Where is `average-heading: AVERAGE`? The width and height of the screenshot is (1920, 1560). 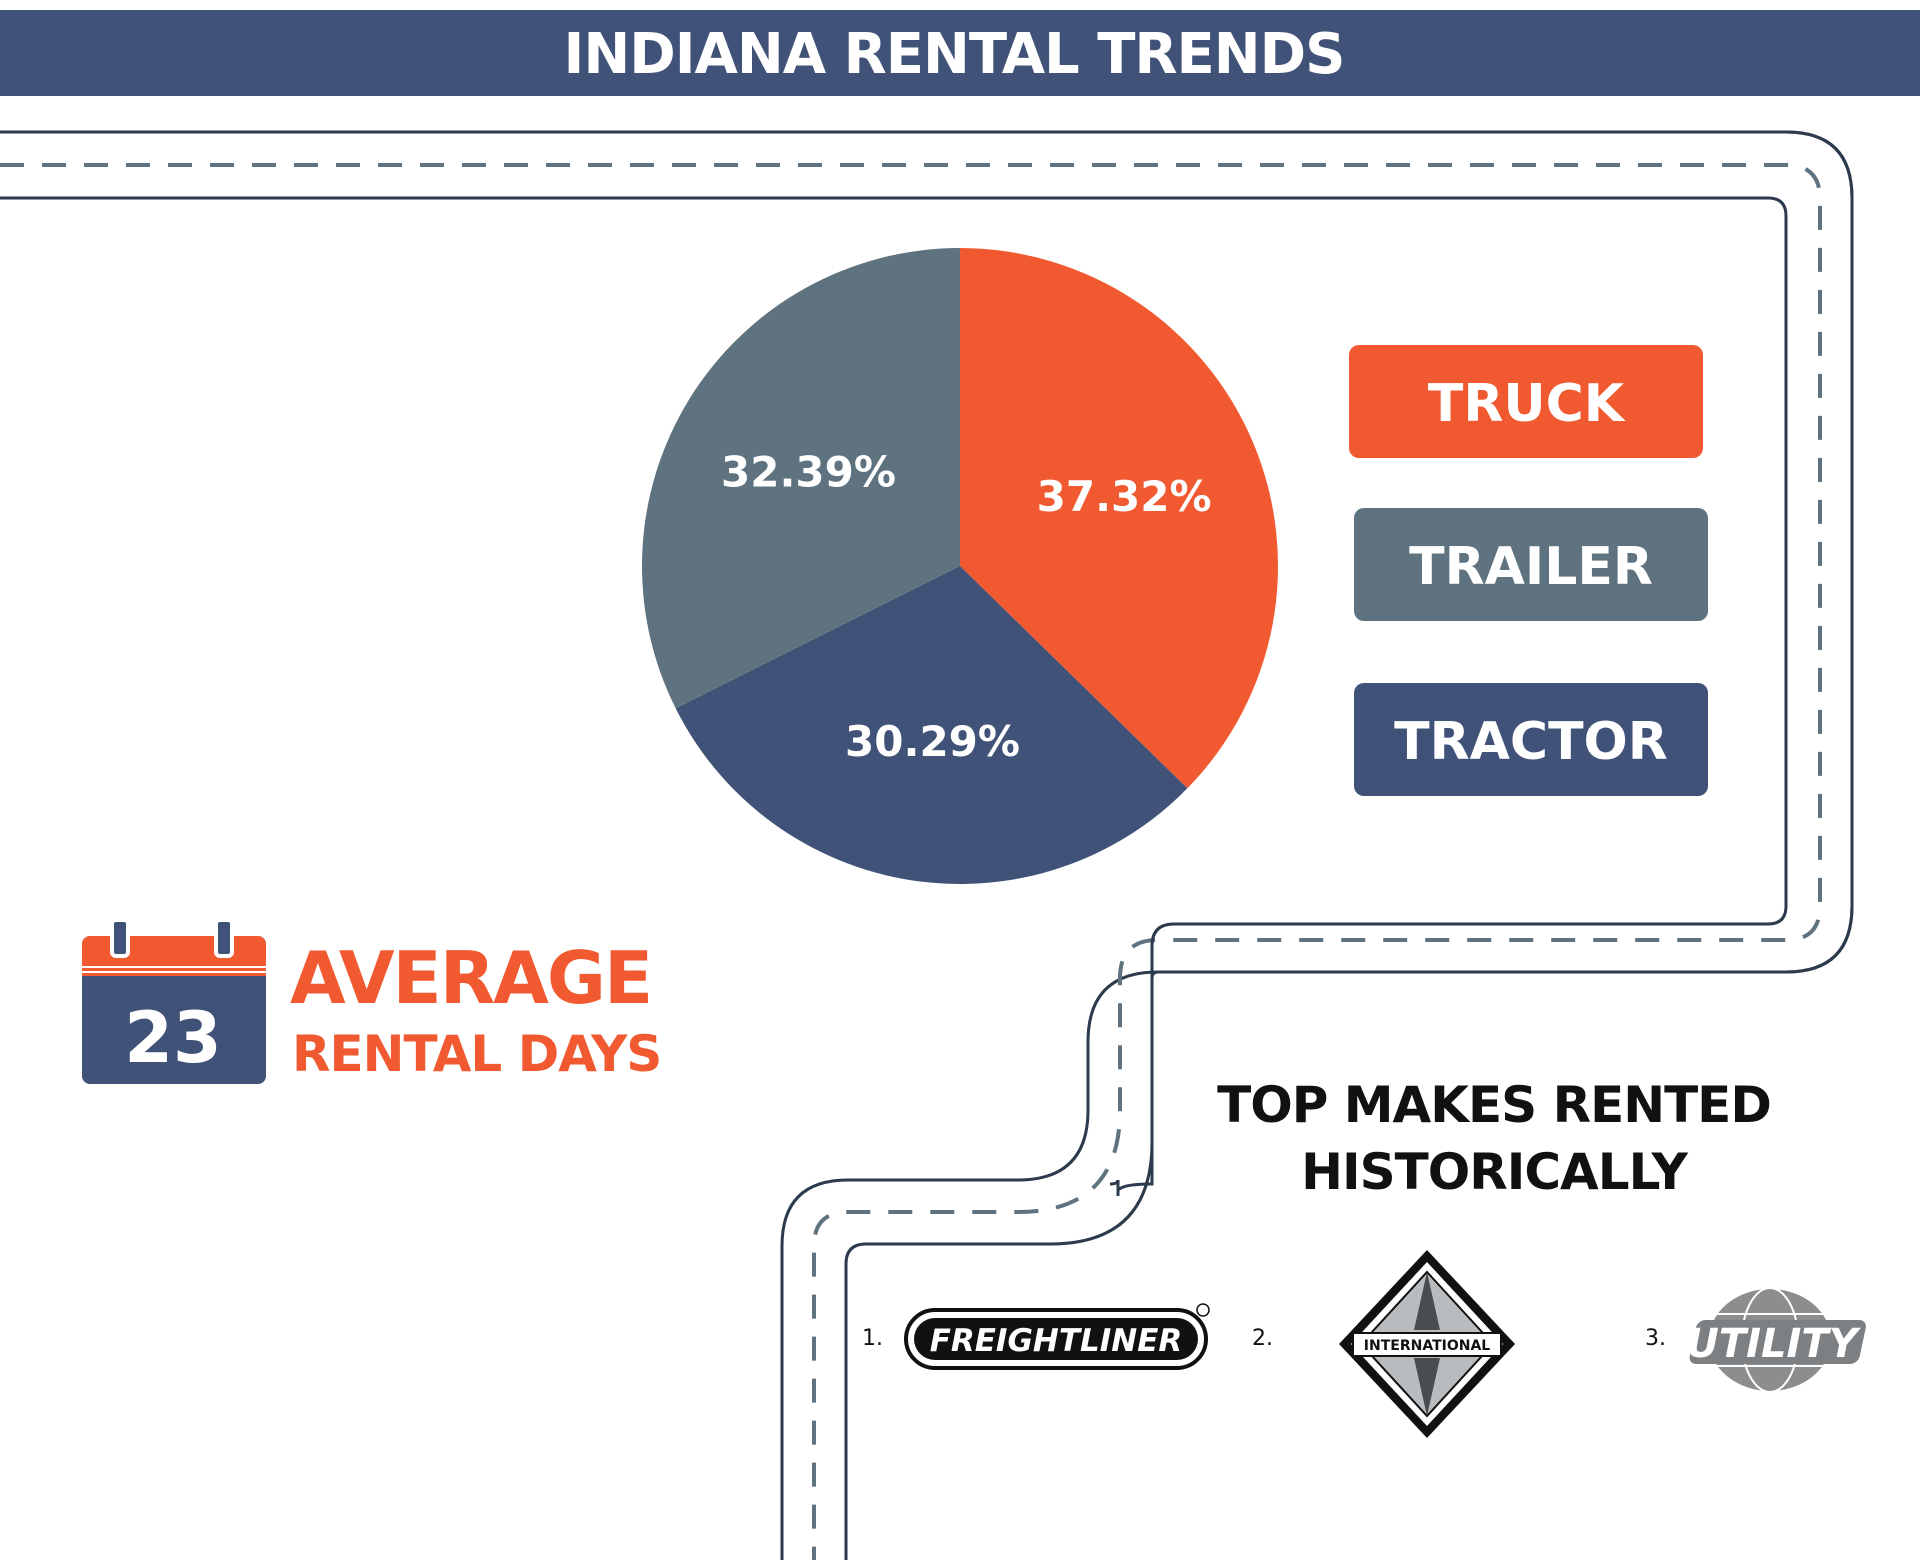
average-heading: AVERAGE is located at coordinates (470, 978).